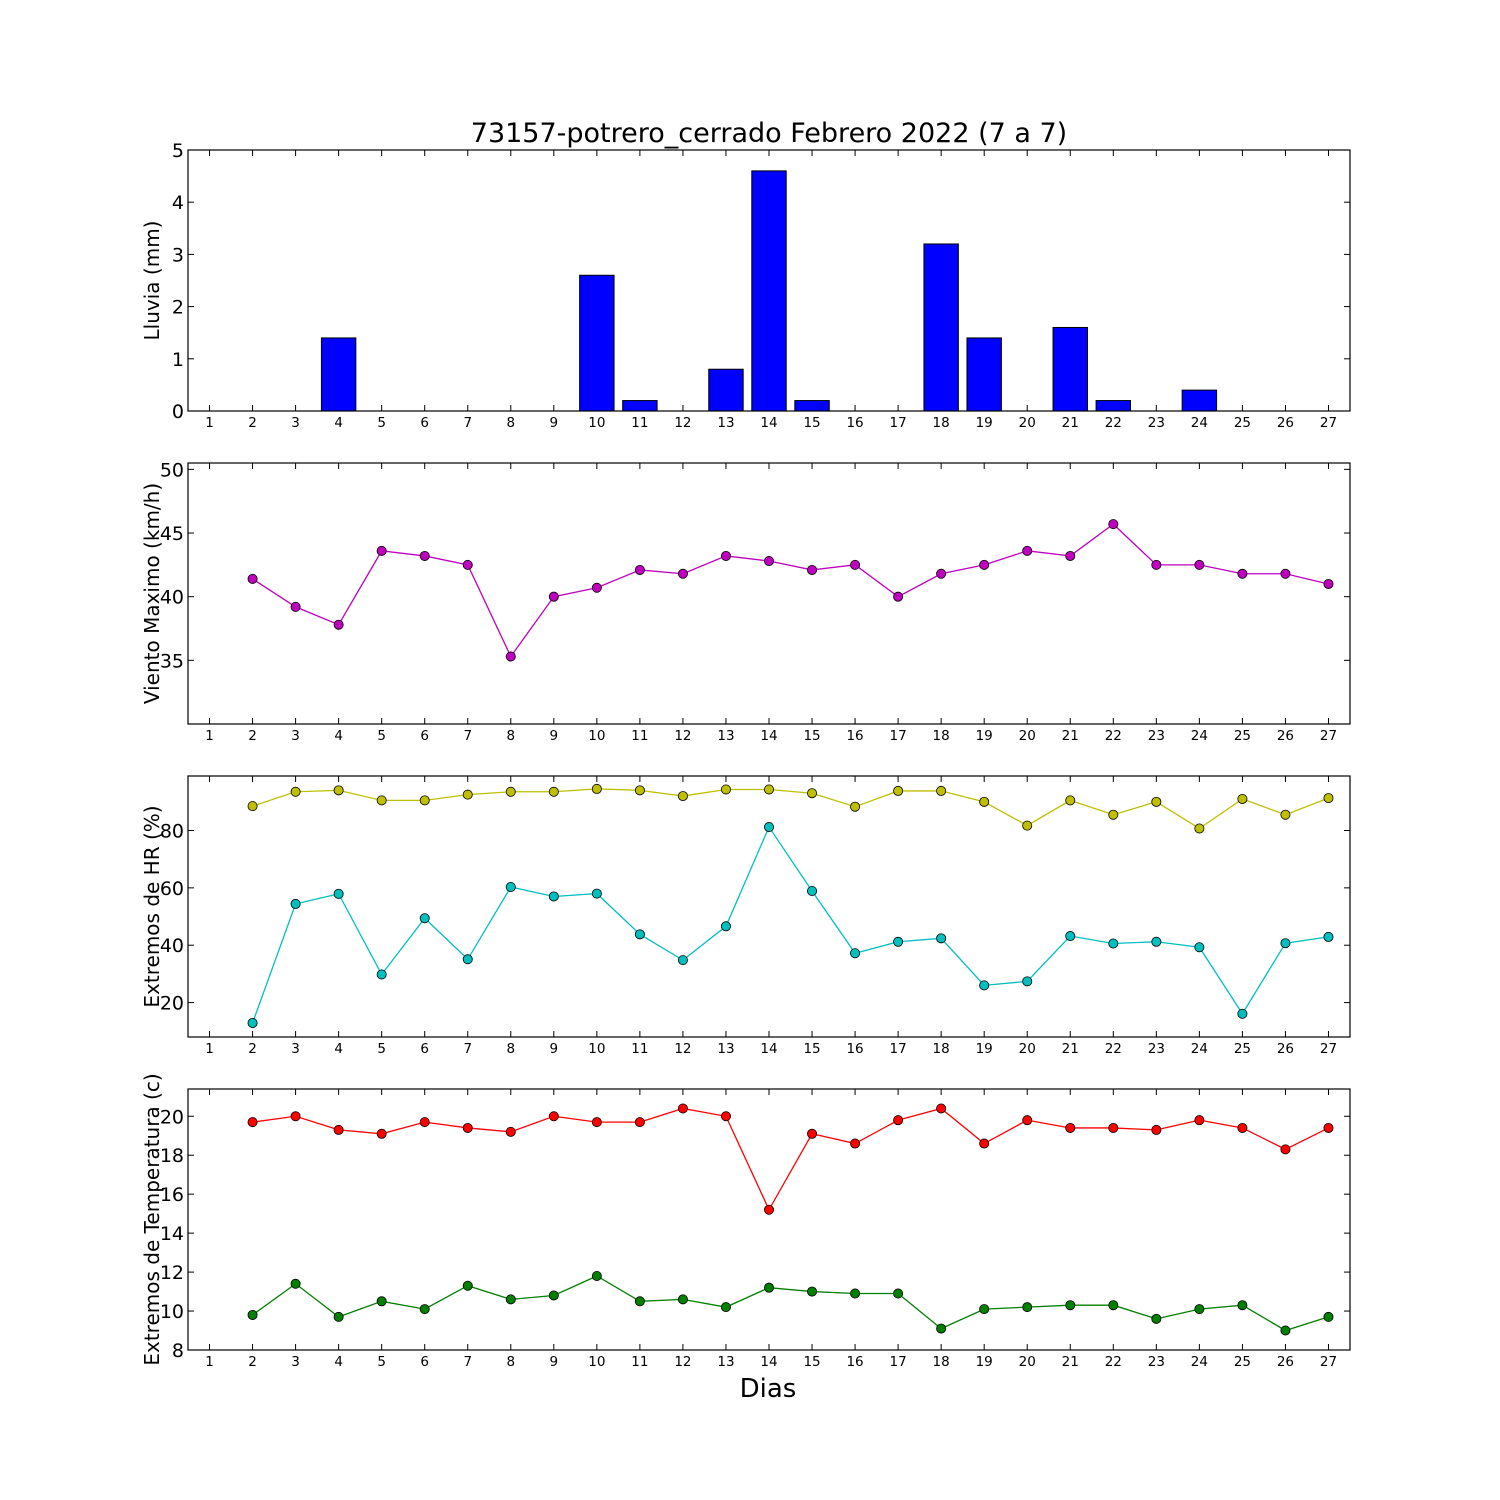 This screenshot has width=1500, height=1500. I want to click on x-tick-label: 8, so click(510, 736).